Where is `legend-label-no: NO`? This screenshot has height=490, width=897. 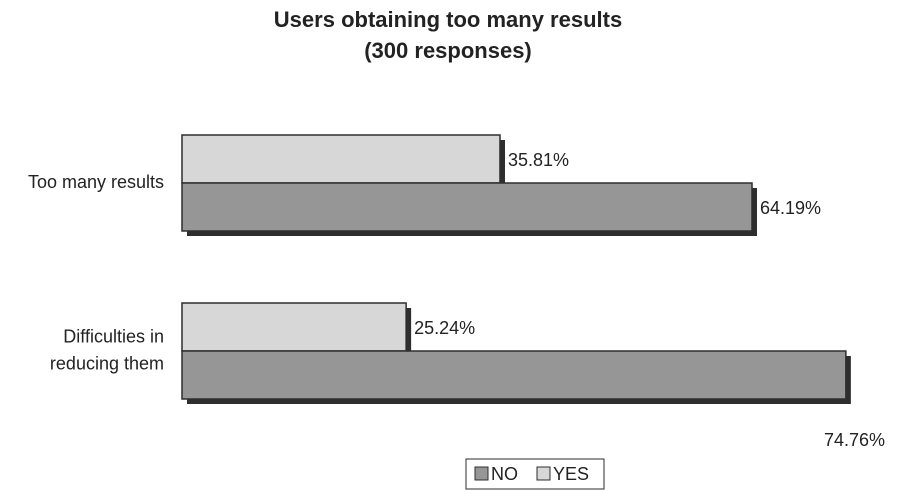
legend-label-no: NO is located at coordinates (504, 474).